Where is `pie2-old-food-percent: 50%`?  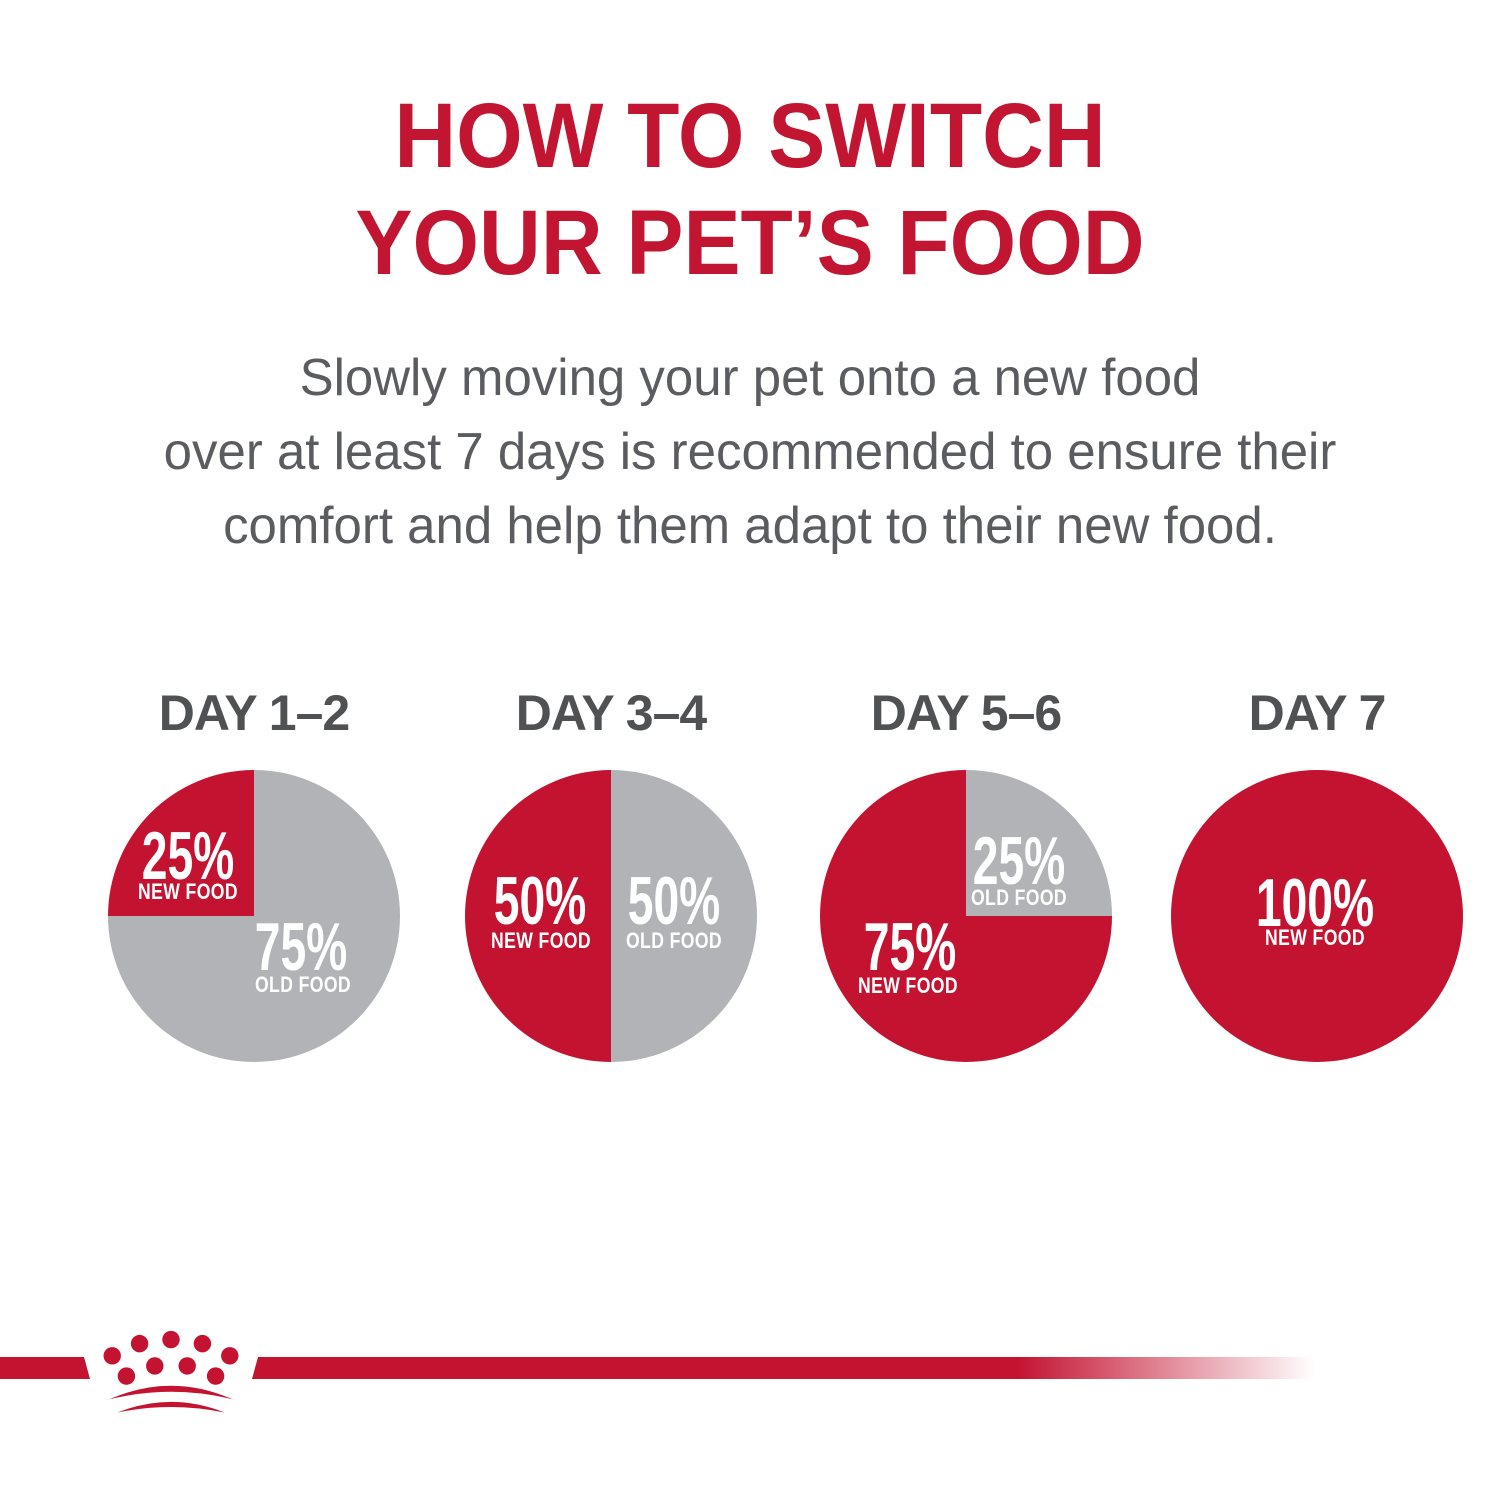
pie2-old-food-percent: 50% is located at coordinates (674, 901).